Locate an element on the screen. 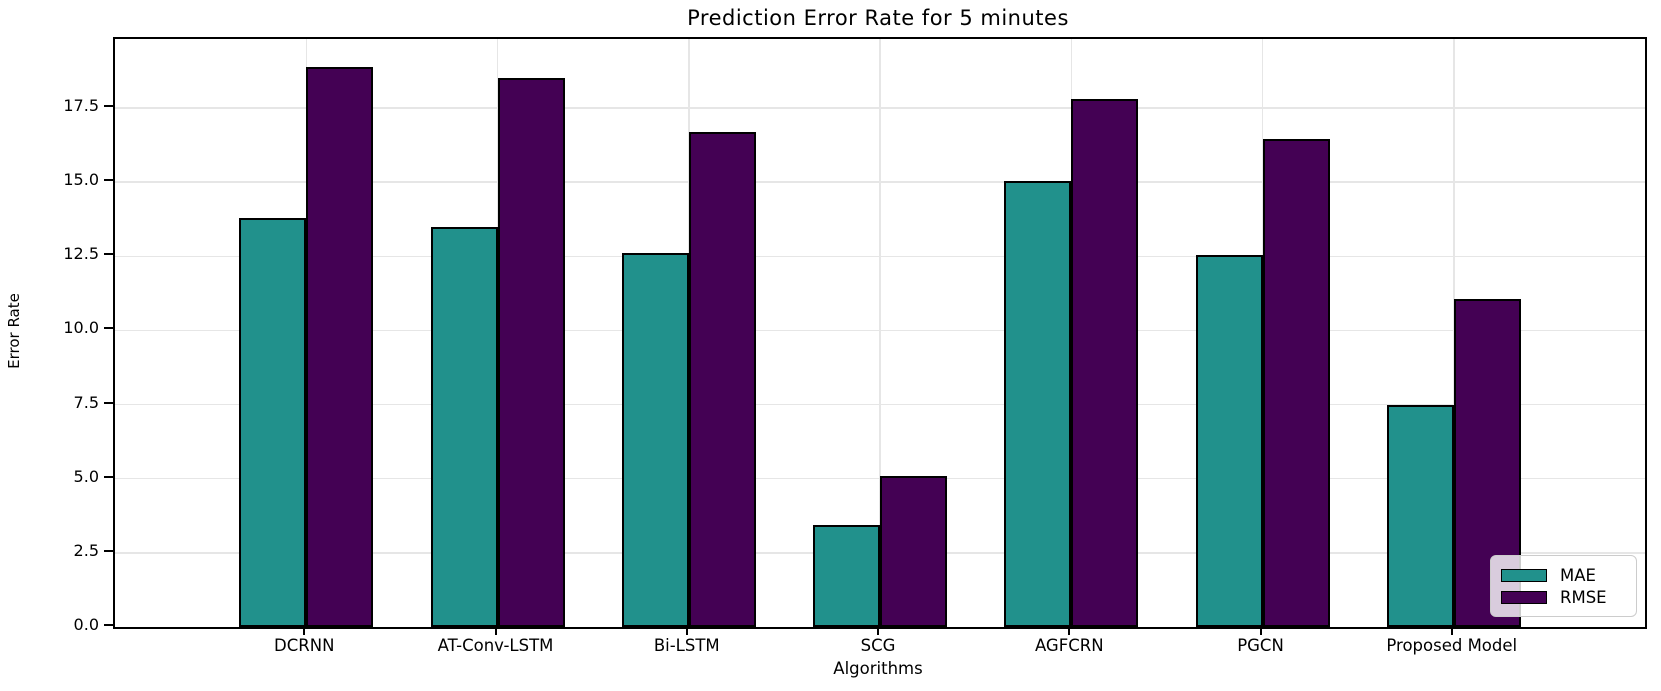 This screenshot has width=1661, height=691. x-tick-label: Proposed Model is located at coordinates (1452, 645).